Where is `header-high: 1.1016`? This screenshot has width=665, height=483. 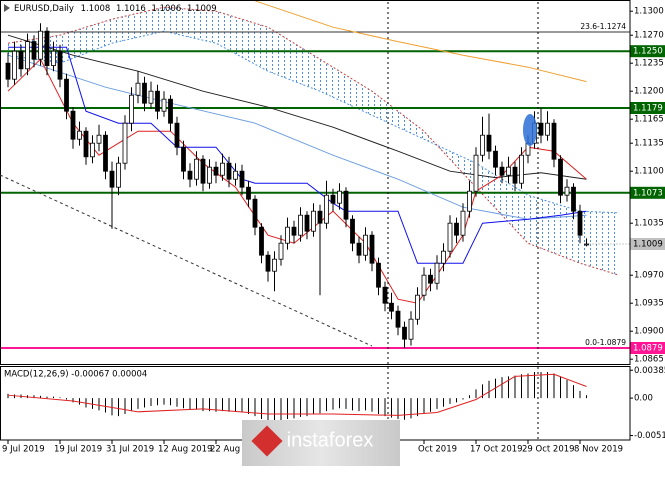 header-high: 1.1016 is located at coordinates (131, 9).